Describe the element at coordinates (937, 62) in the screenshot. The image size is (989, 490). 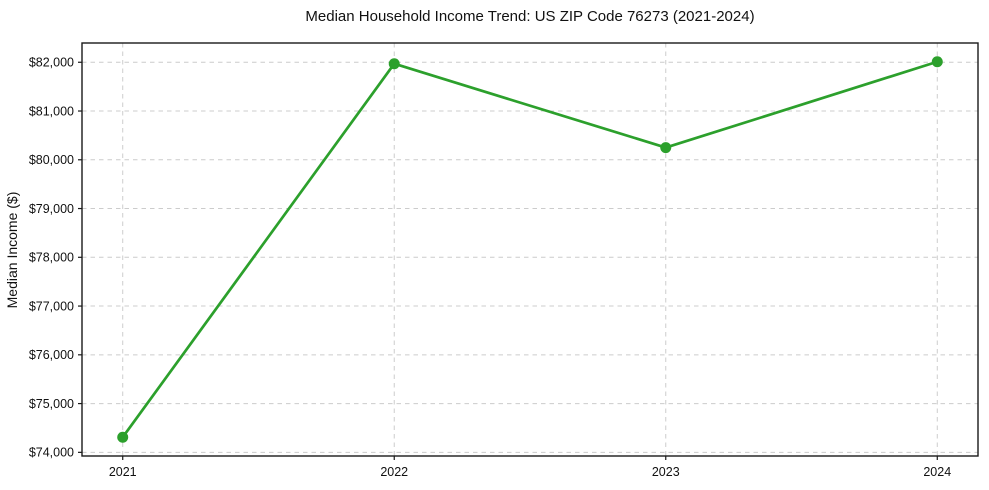
I see `data-point-2024` at that location.